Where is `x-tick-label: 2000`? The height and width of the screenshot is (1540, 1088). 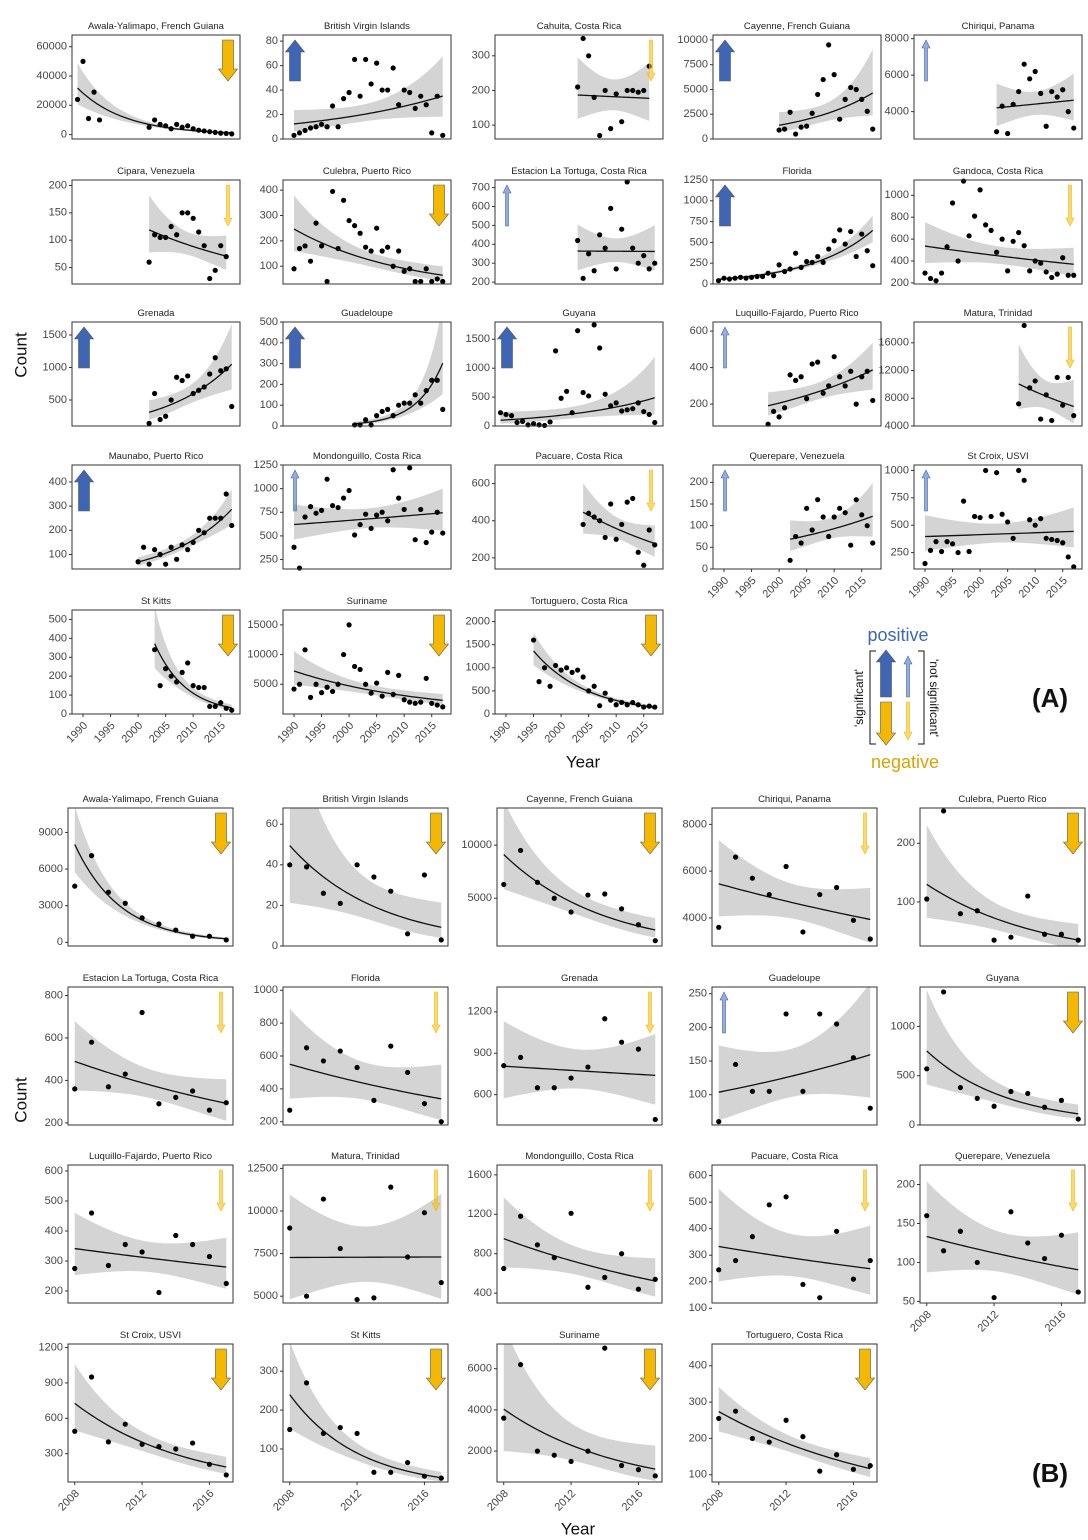
x-tick-label: 2000 is located at coordinates (132, 733).